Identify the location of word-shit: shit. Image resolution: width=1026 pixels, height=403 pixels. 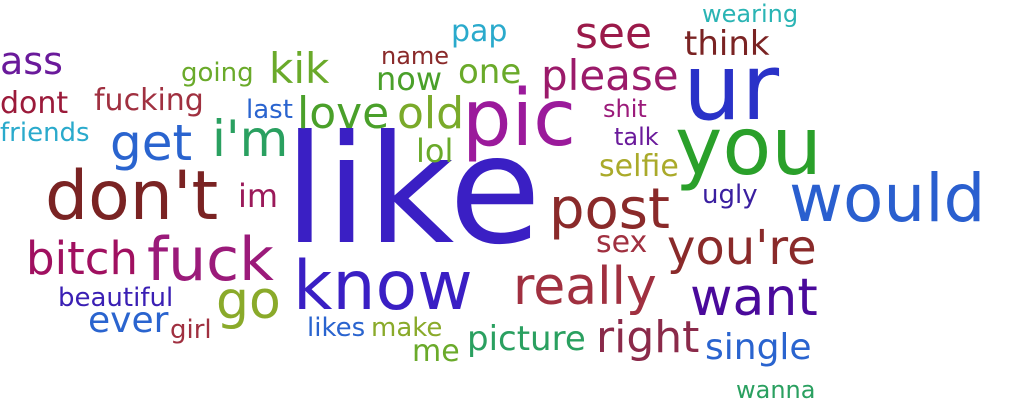
(625, 109).